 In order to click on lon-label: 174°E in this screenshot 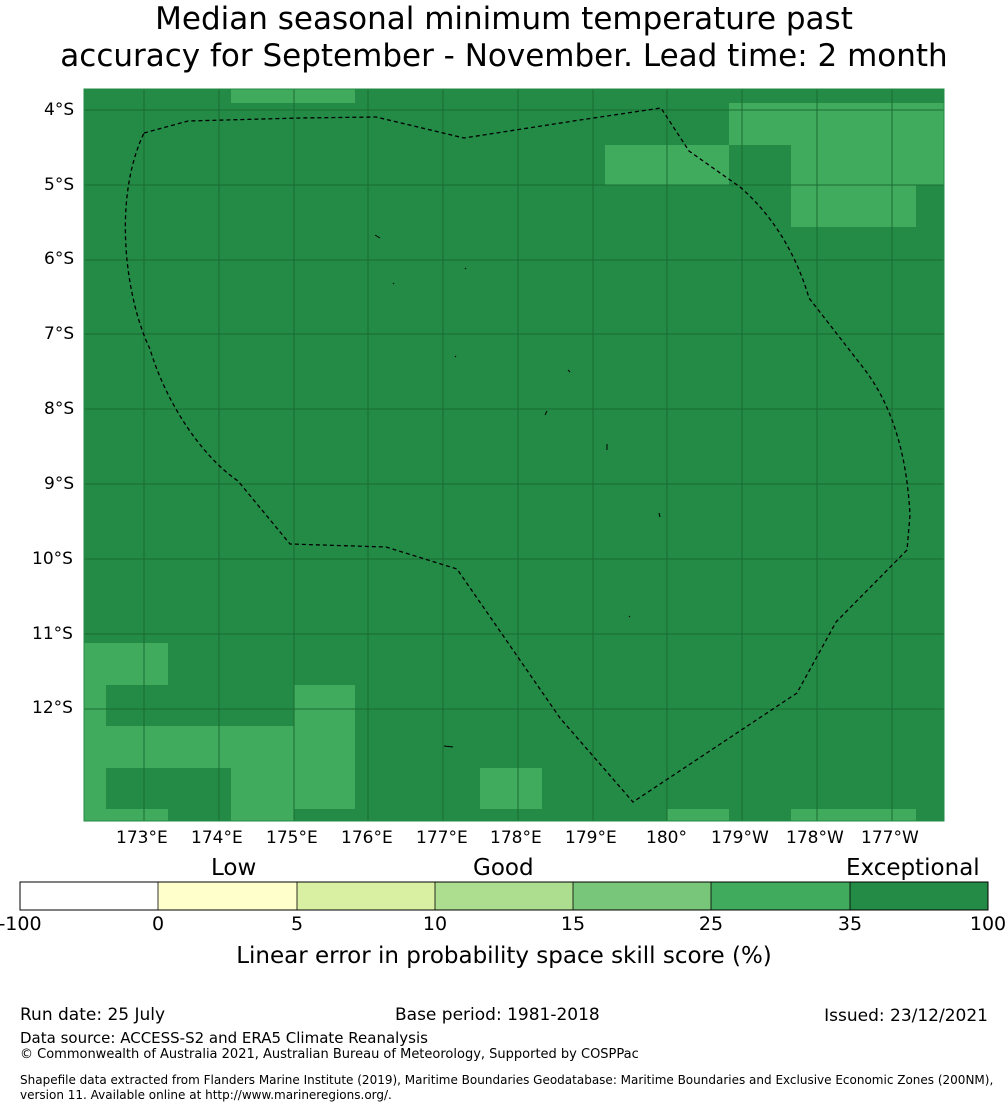, I will do `click(217, 838)`.